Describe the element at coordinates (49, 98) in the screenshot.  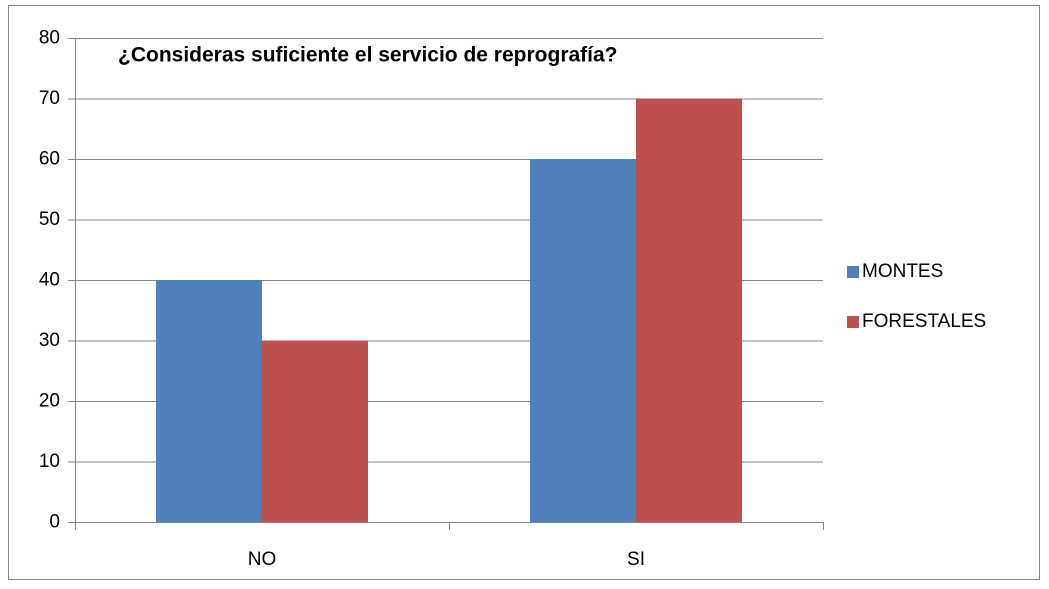
I see `y-tick-label: 70` at that location.